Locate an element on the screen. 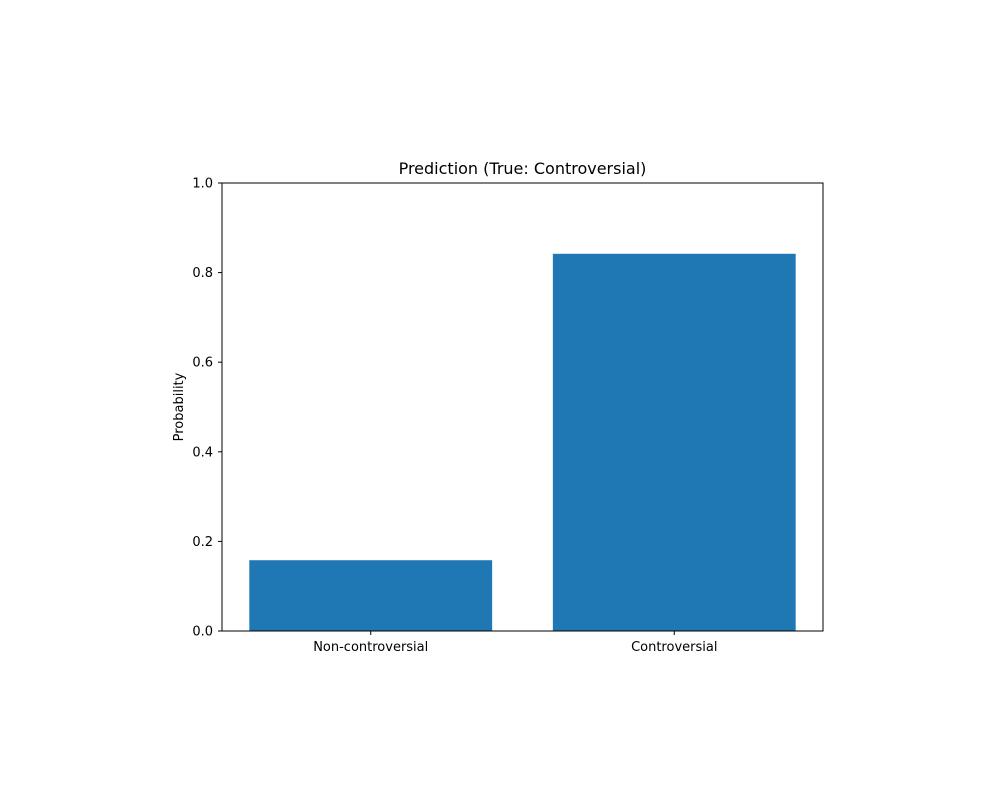  y-tick-label: 0.8 is located at coordinates (202, 273).